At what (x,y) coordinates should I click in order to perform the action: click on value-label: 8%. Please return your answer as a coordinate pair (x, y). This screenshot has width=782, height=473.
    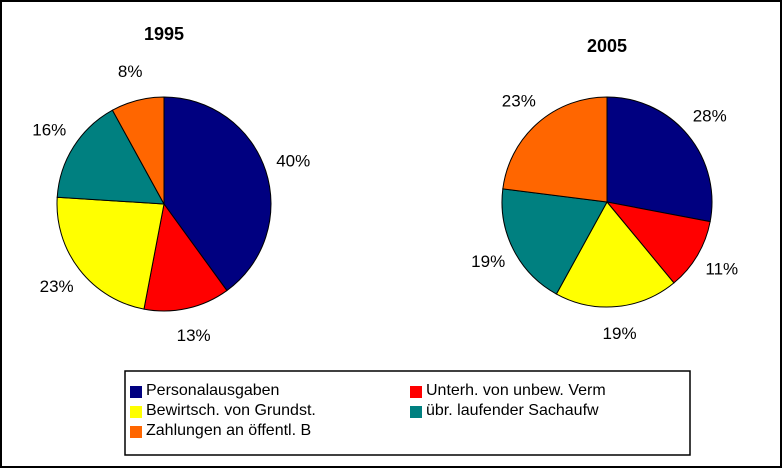
    Looking at the image, I should click on (130, 71).